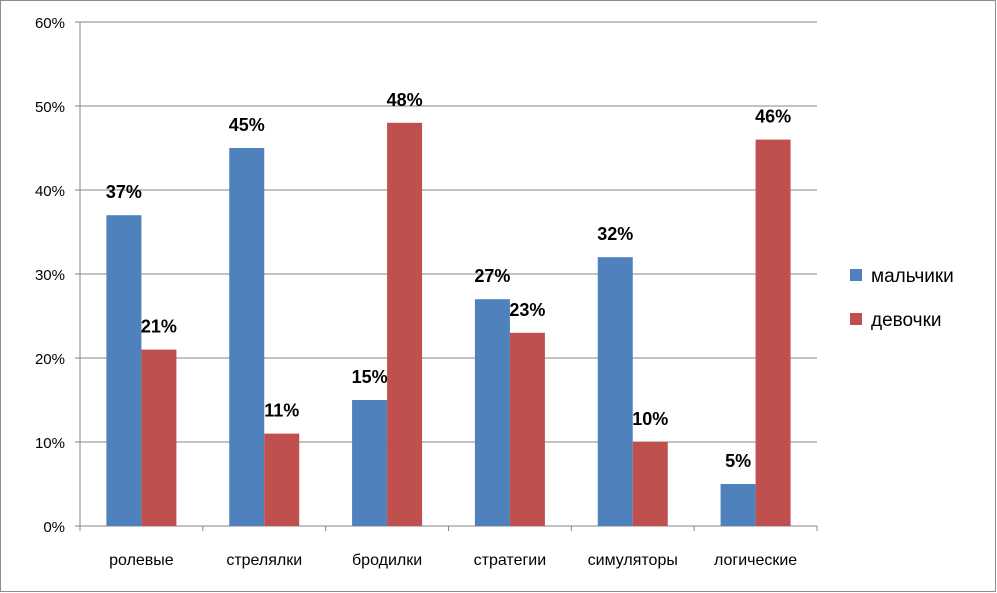  What do you see at coordinates (902, 298) in the screenshot?
I see `legend: мальчики девочки` at bounding box center [902, 298].